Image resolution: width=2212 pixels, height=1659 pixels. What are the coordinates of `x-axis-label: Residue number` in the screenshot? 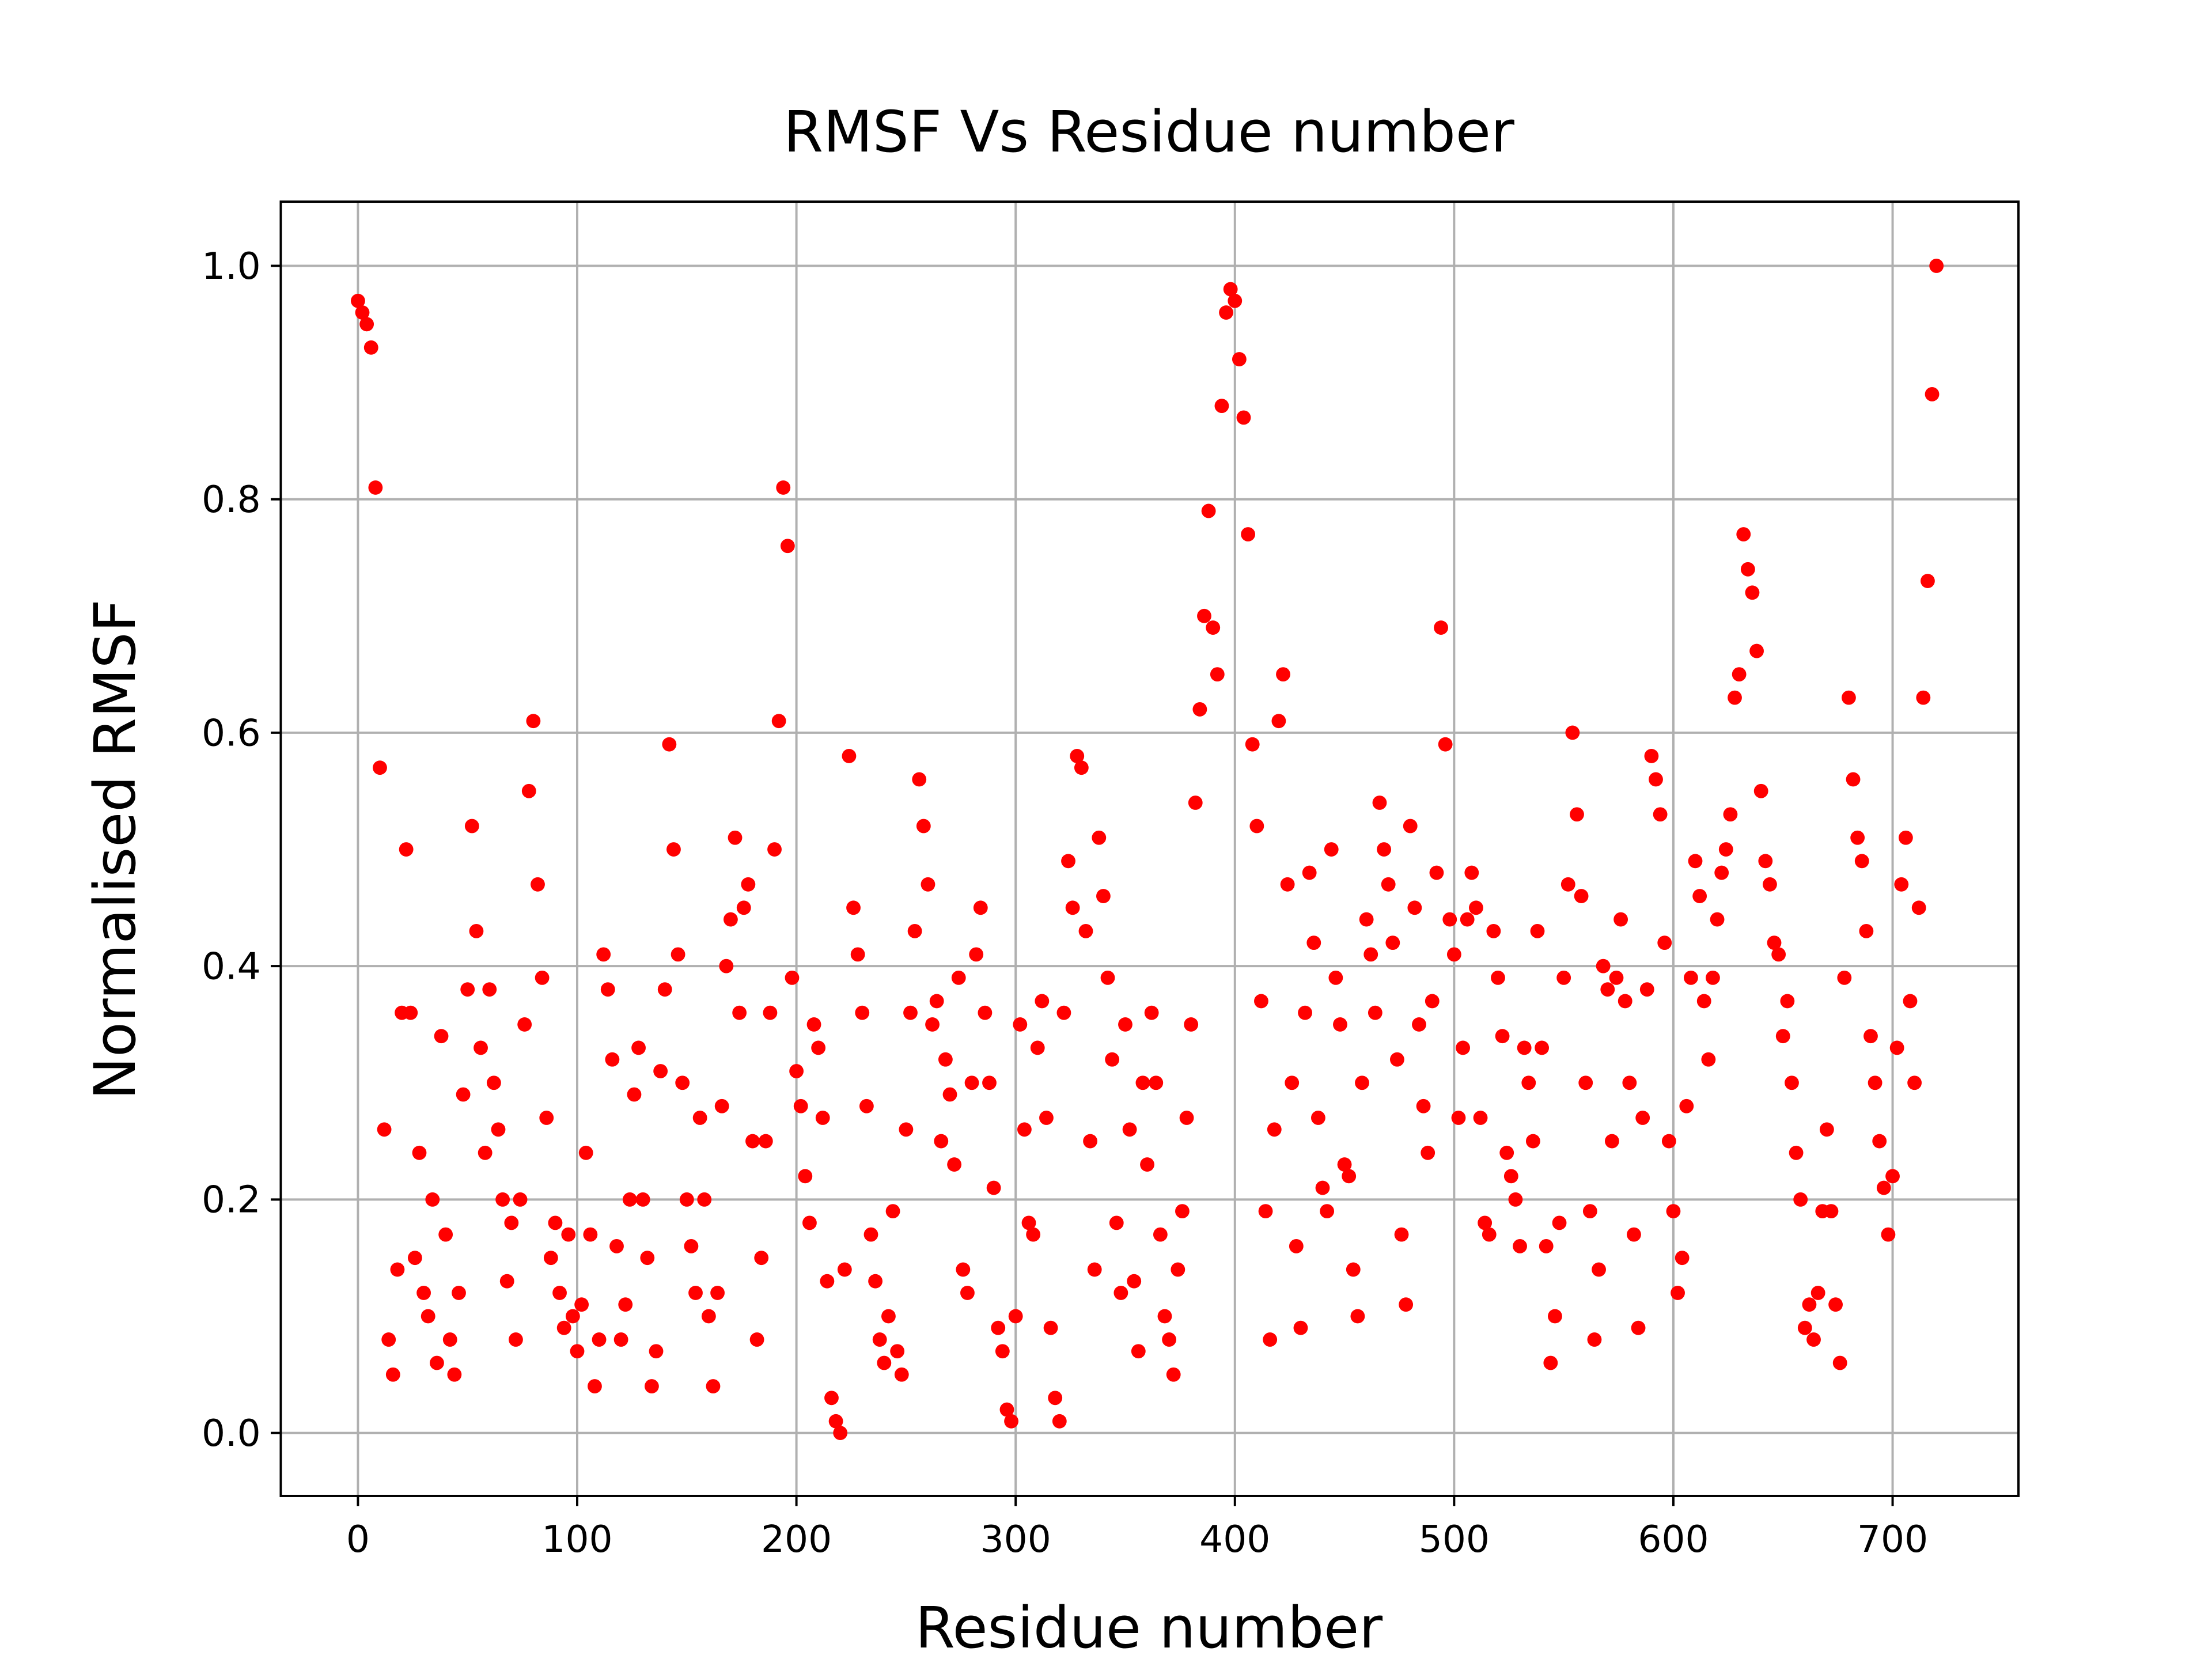 It's located at (1148, 1627).